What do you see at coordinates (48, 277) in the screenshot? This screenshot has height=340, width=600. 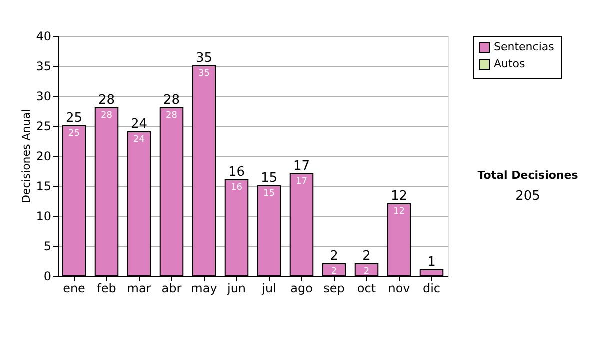 I see `y-tick-label: 0` at bounding box center [48, 277].